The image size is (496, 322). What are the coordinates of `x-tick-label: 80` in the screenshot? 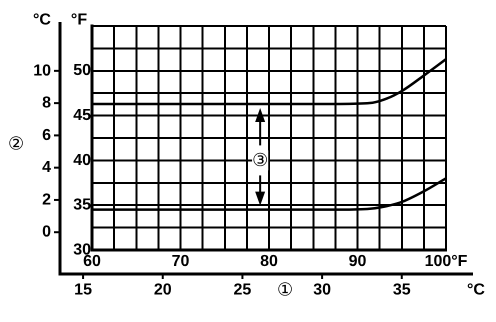 It's located at (269, 261).